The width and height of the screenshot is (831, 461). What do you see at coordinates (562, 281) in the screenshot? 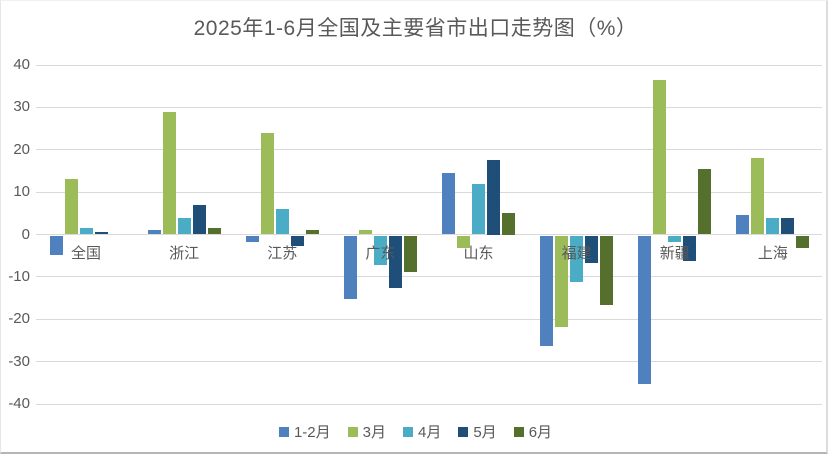
I see `bar-3月-福建` at bounding box center [562, 281].